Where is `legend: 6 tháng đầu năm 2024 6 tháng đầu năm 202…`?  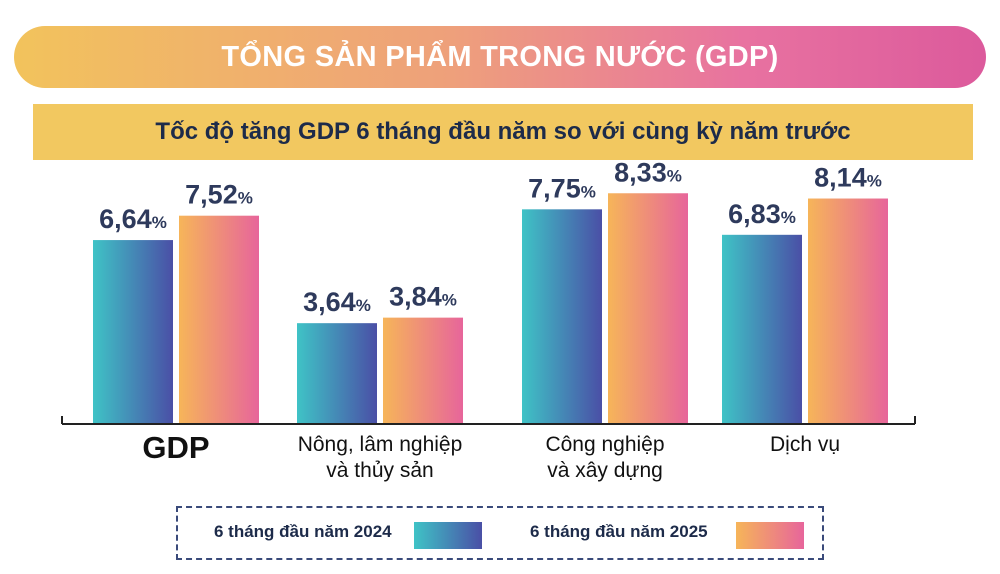
legend: 6 tháng đầu năm 2024 6 tháng đầu năm 202… is located at coordinates (500, 533).